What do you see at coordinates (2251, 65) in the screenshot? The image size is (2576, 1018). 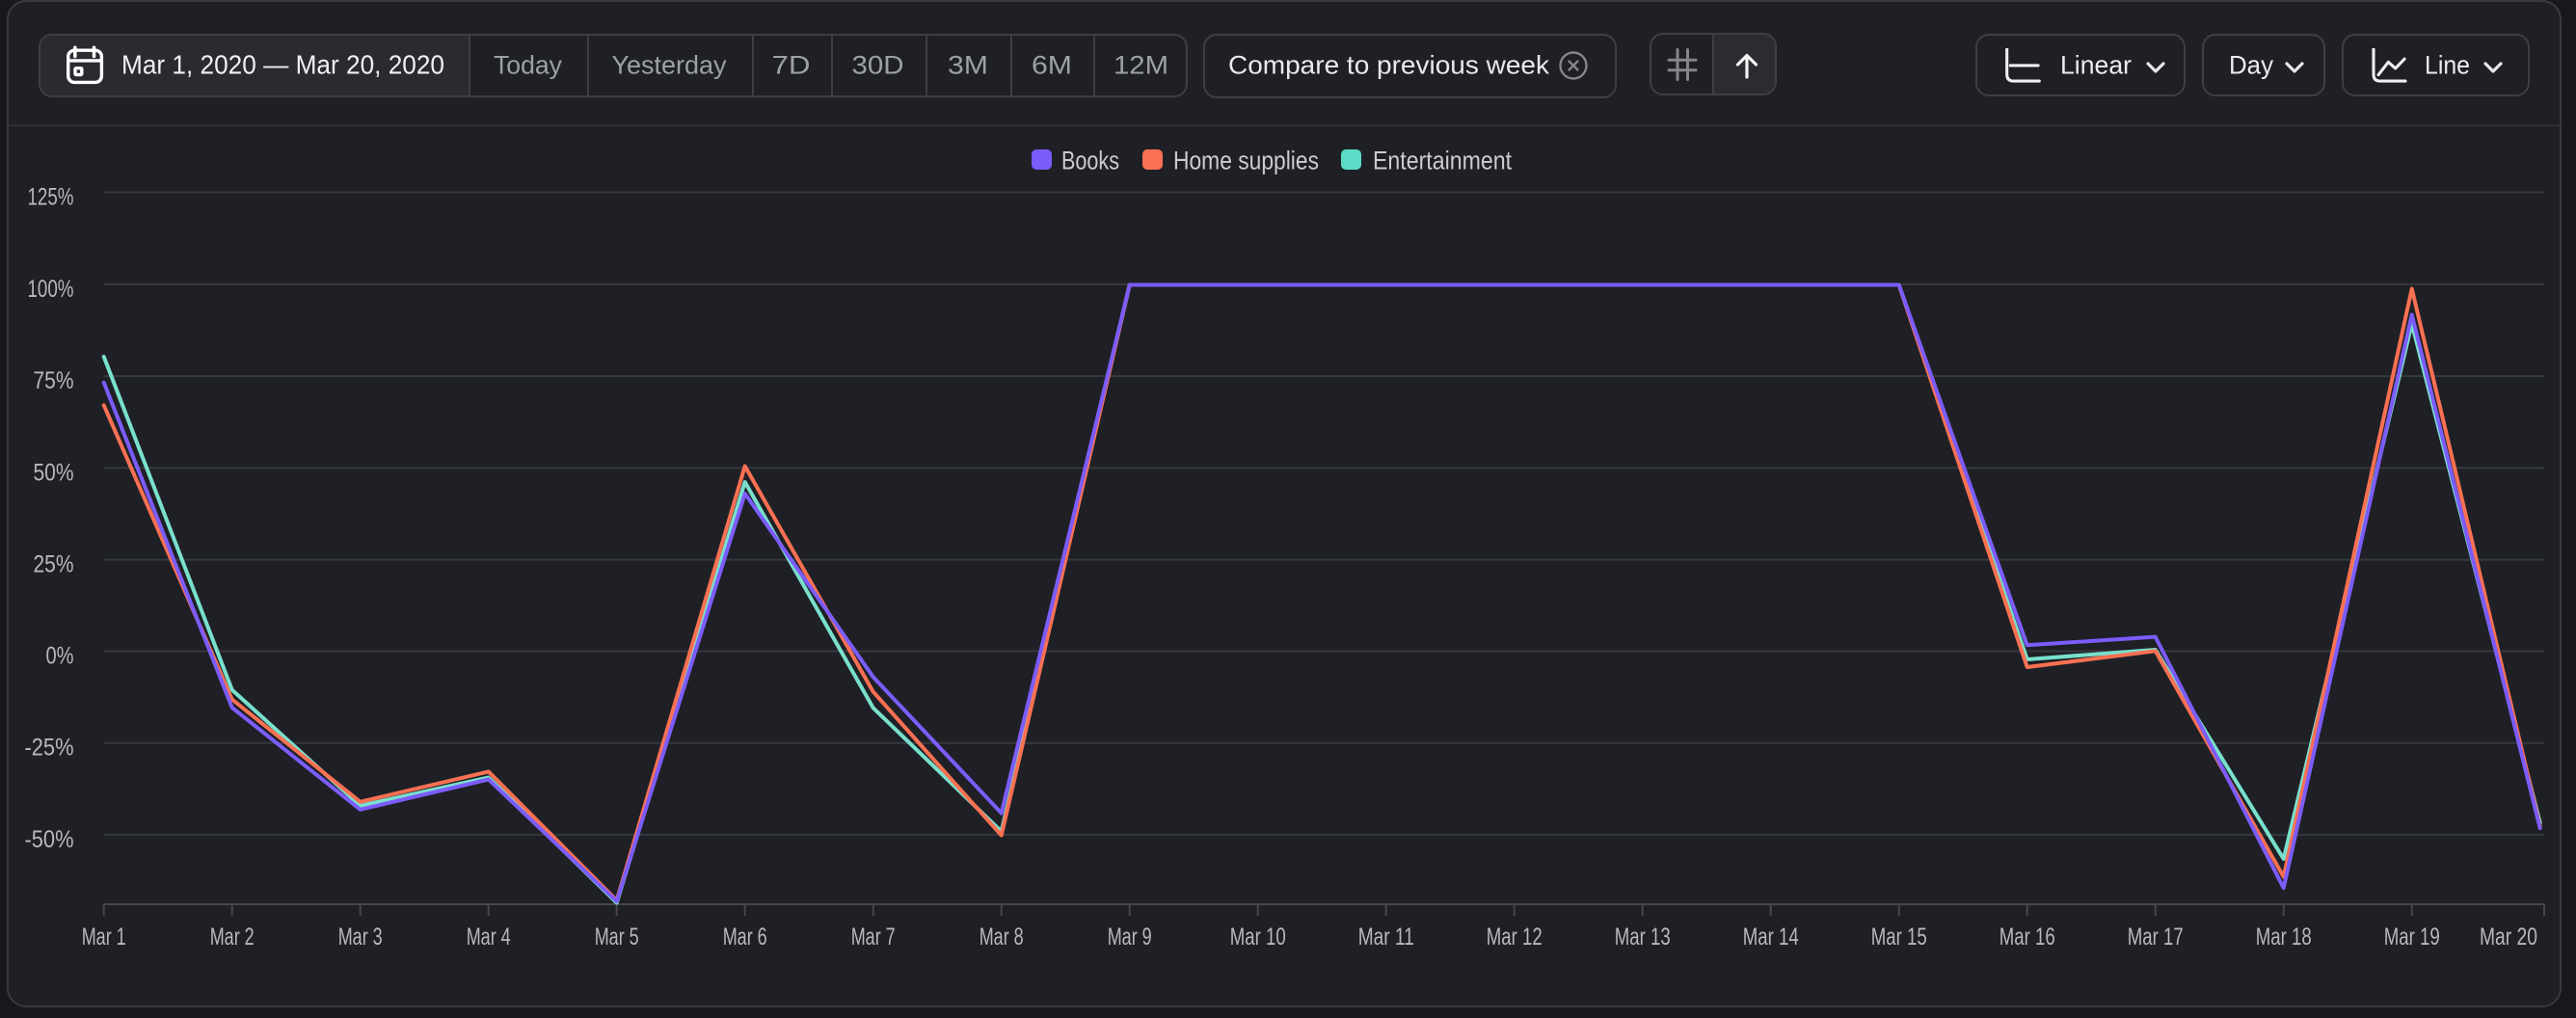 I see `svg-text: Day` at bounding box center [2251, 65].